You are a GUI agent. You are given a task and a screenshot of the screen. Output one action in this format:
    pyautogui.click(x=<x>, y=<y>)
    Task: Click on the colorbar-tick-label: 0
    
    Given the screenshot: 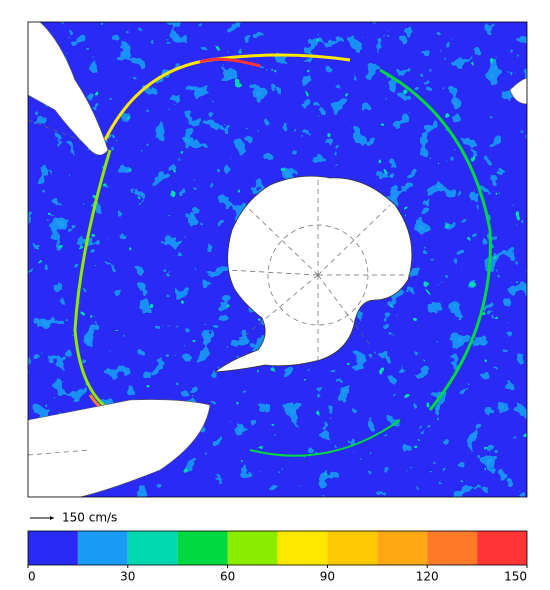 What is the action you would take?
    pyautogui.click(x=32, y=577)
    